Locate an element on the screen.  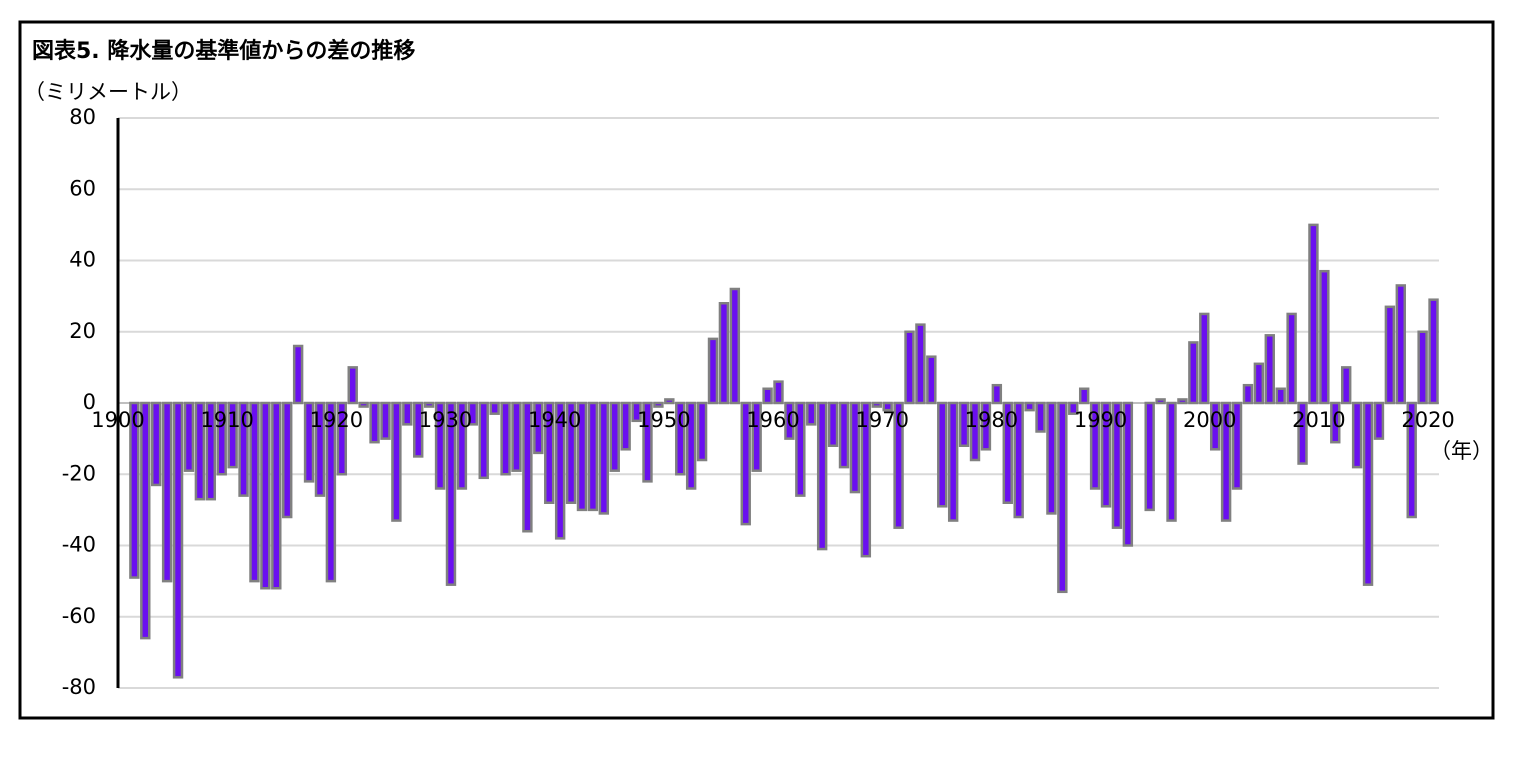
y-tick-label: 40 is located at coordinates (82, 260).